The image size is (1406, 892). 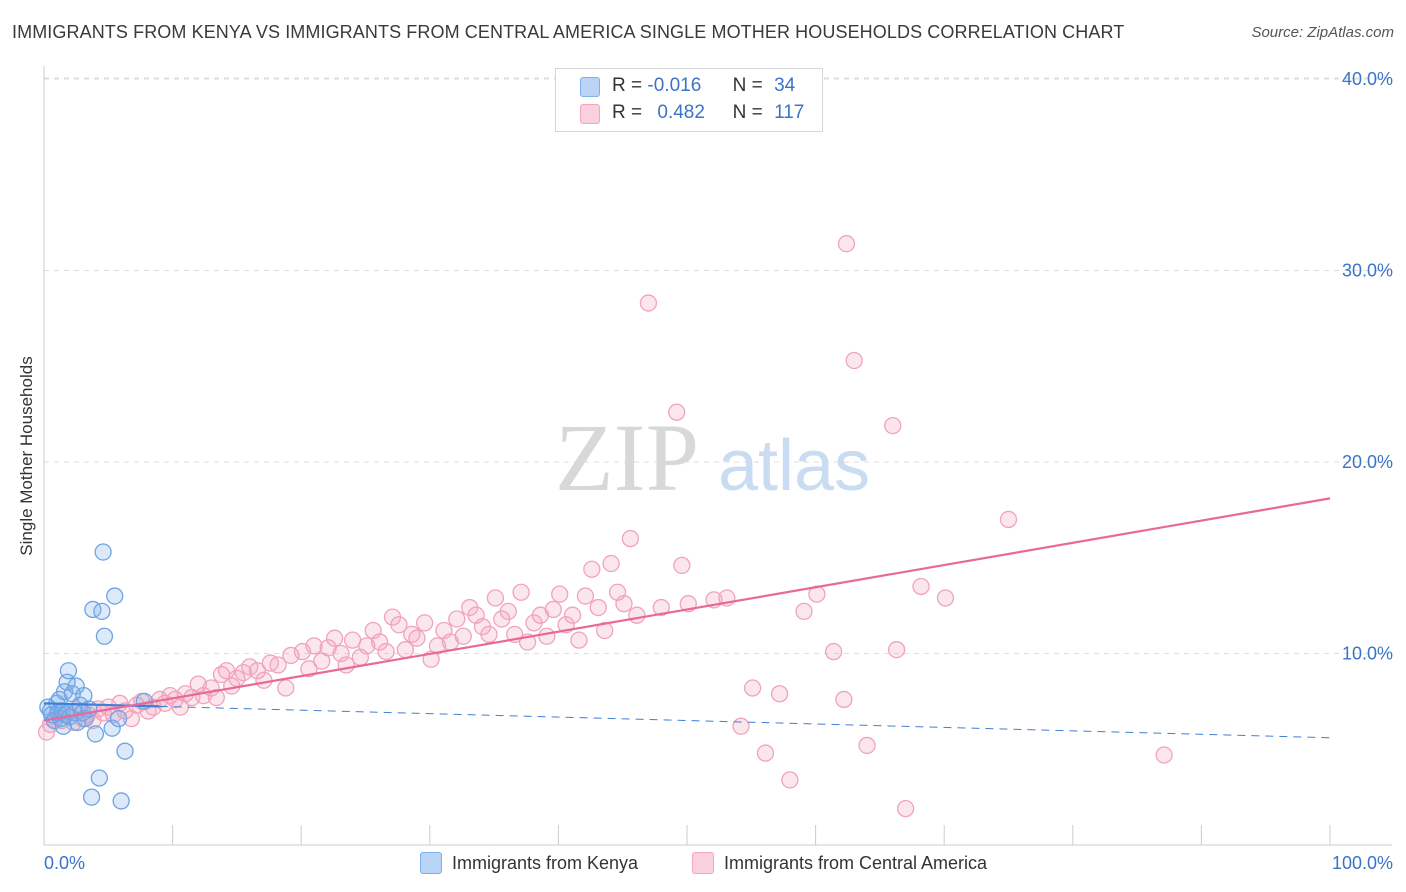 What do you see at coordinates (627, 457) in the screenshot?
I see `watermark-zip: ZIP` at bounding box center [627, 457].